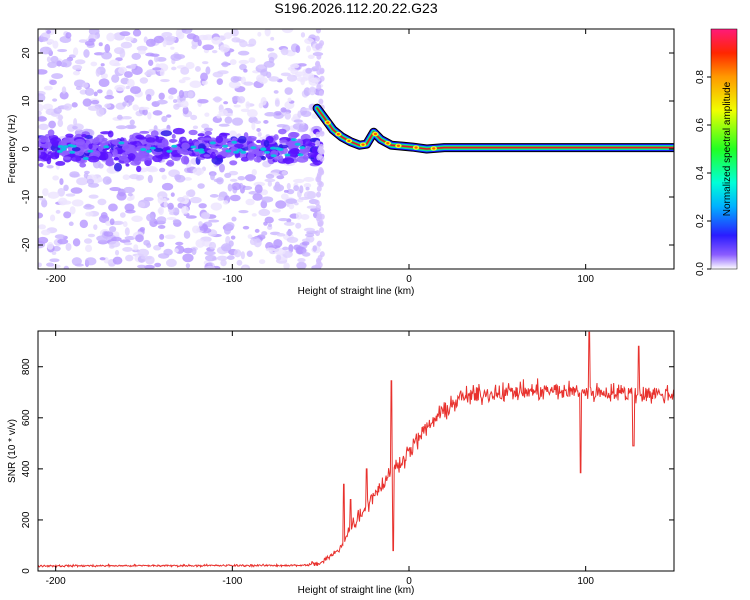  Describe the element at coordinates (328, 122) in the screenshot. I see `signal-node-core` at that location.